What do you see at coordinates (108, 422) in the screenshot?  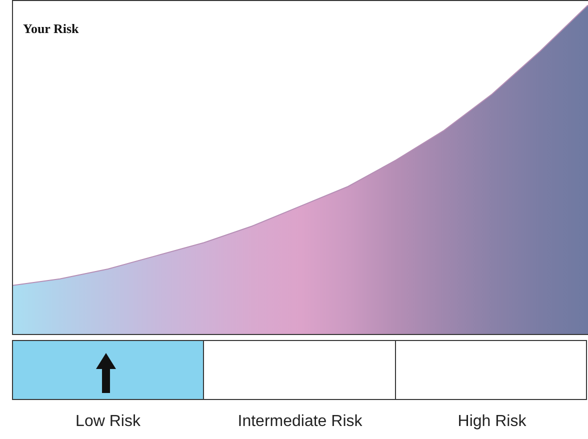 I see `text: Low Risk` at bounding box center [108, 422].